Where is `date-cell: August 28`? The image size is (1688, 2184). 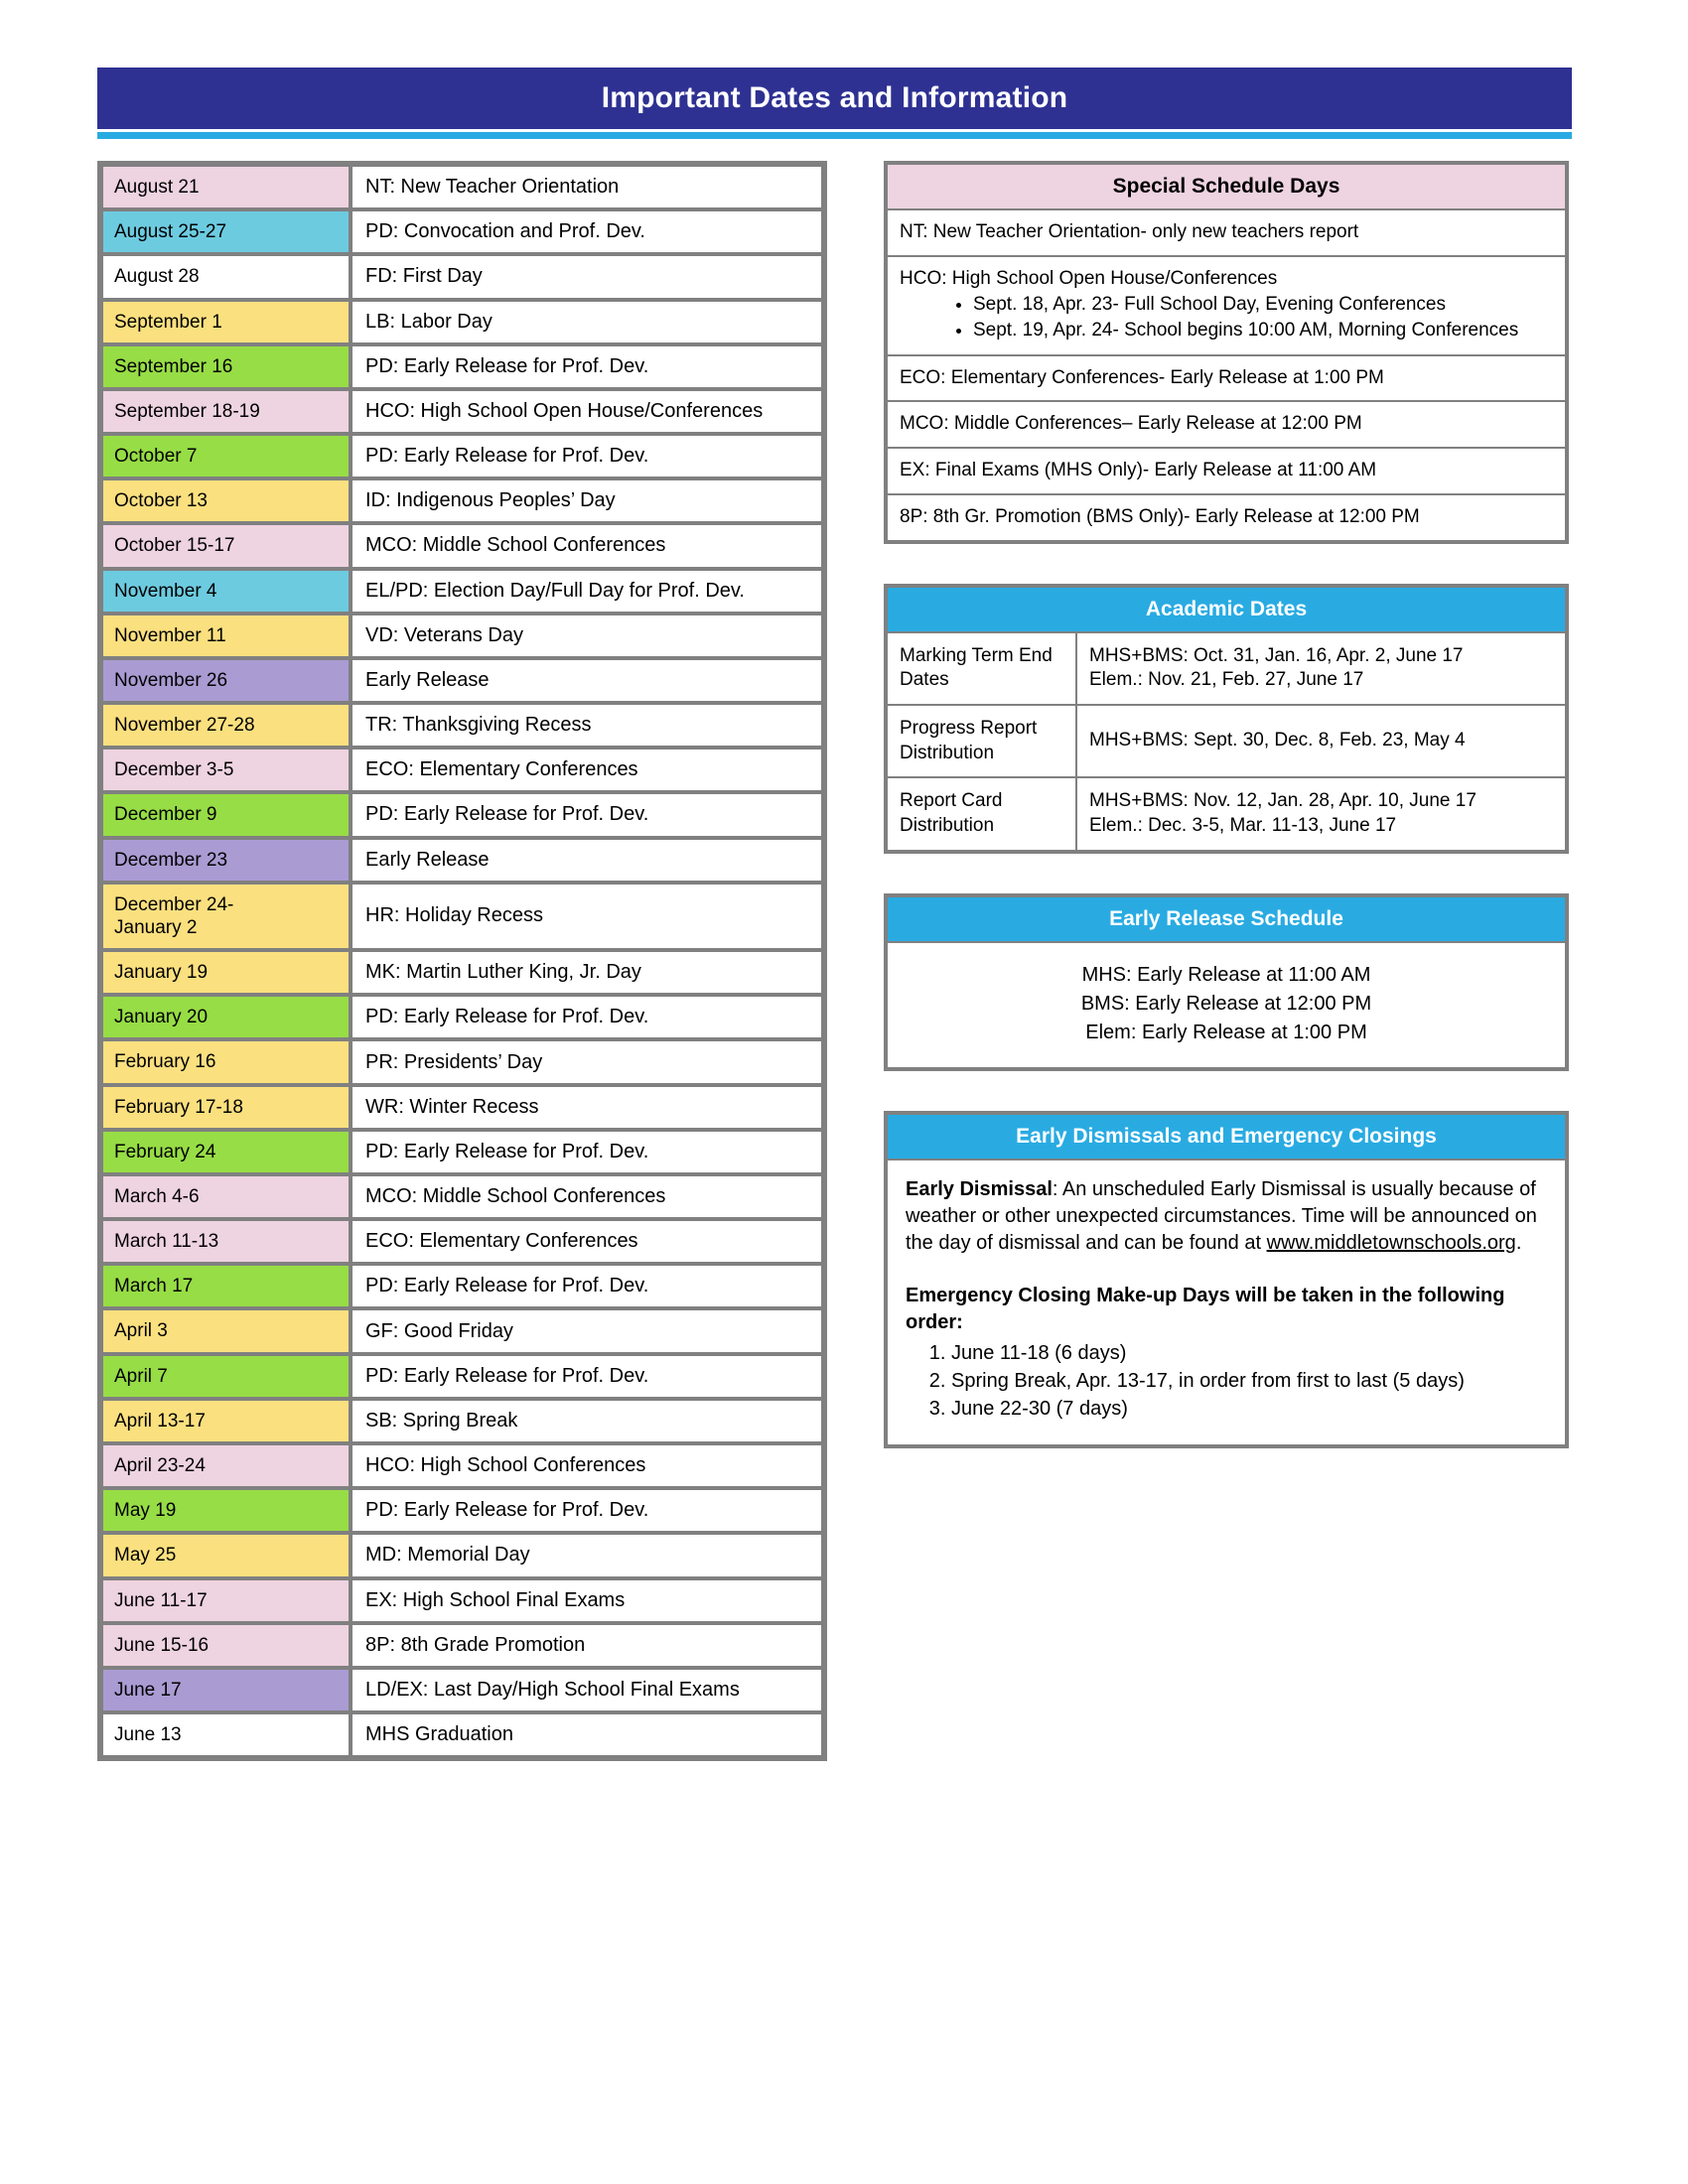 date-cell: August 28 is located at coordinates (226, 277).